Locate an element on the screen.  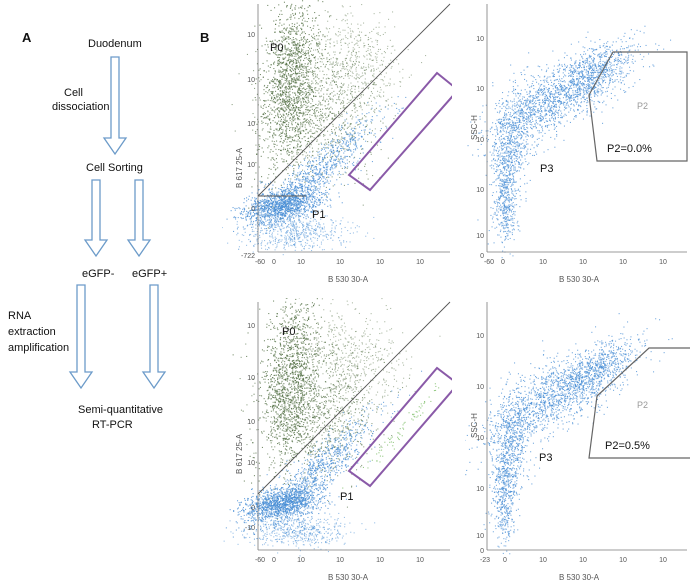
flow-result-line1: Semi-quantitative is located at coordinates (120, 410).